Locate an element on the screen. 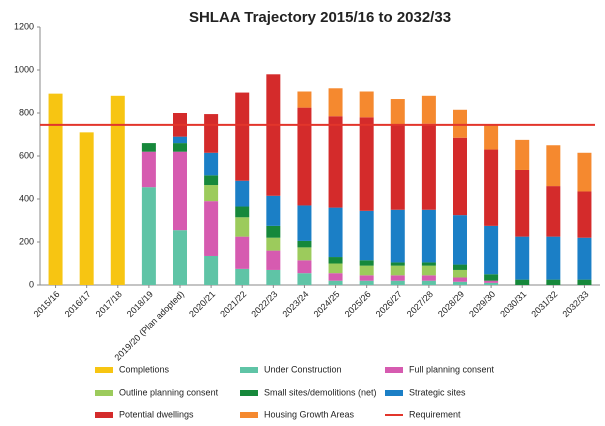  y-tick-label: 1000 is located at coordinates (24, 69).